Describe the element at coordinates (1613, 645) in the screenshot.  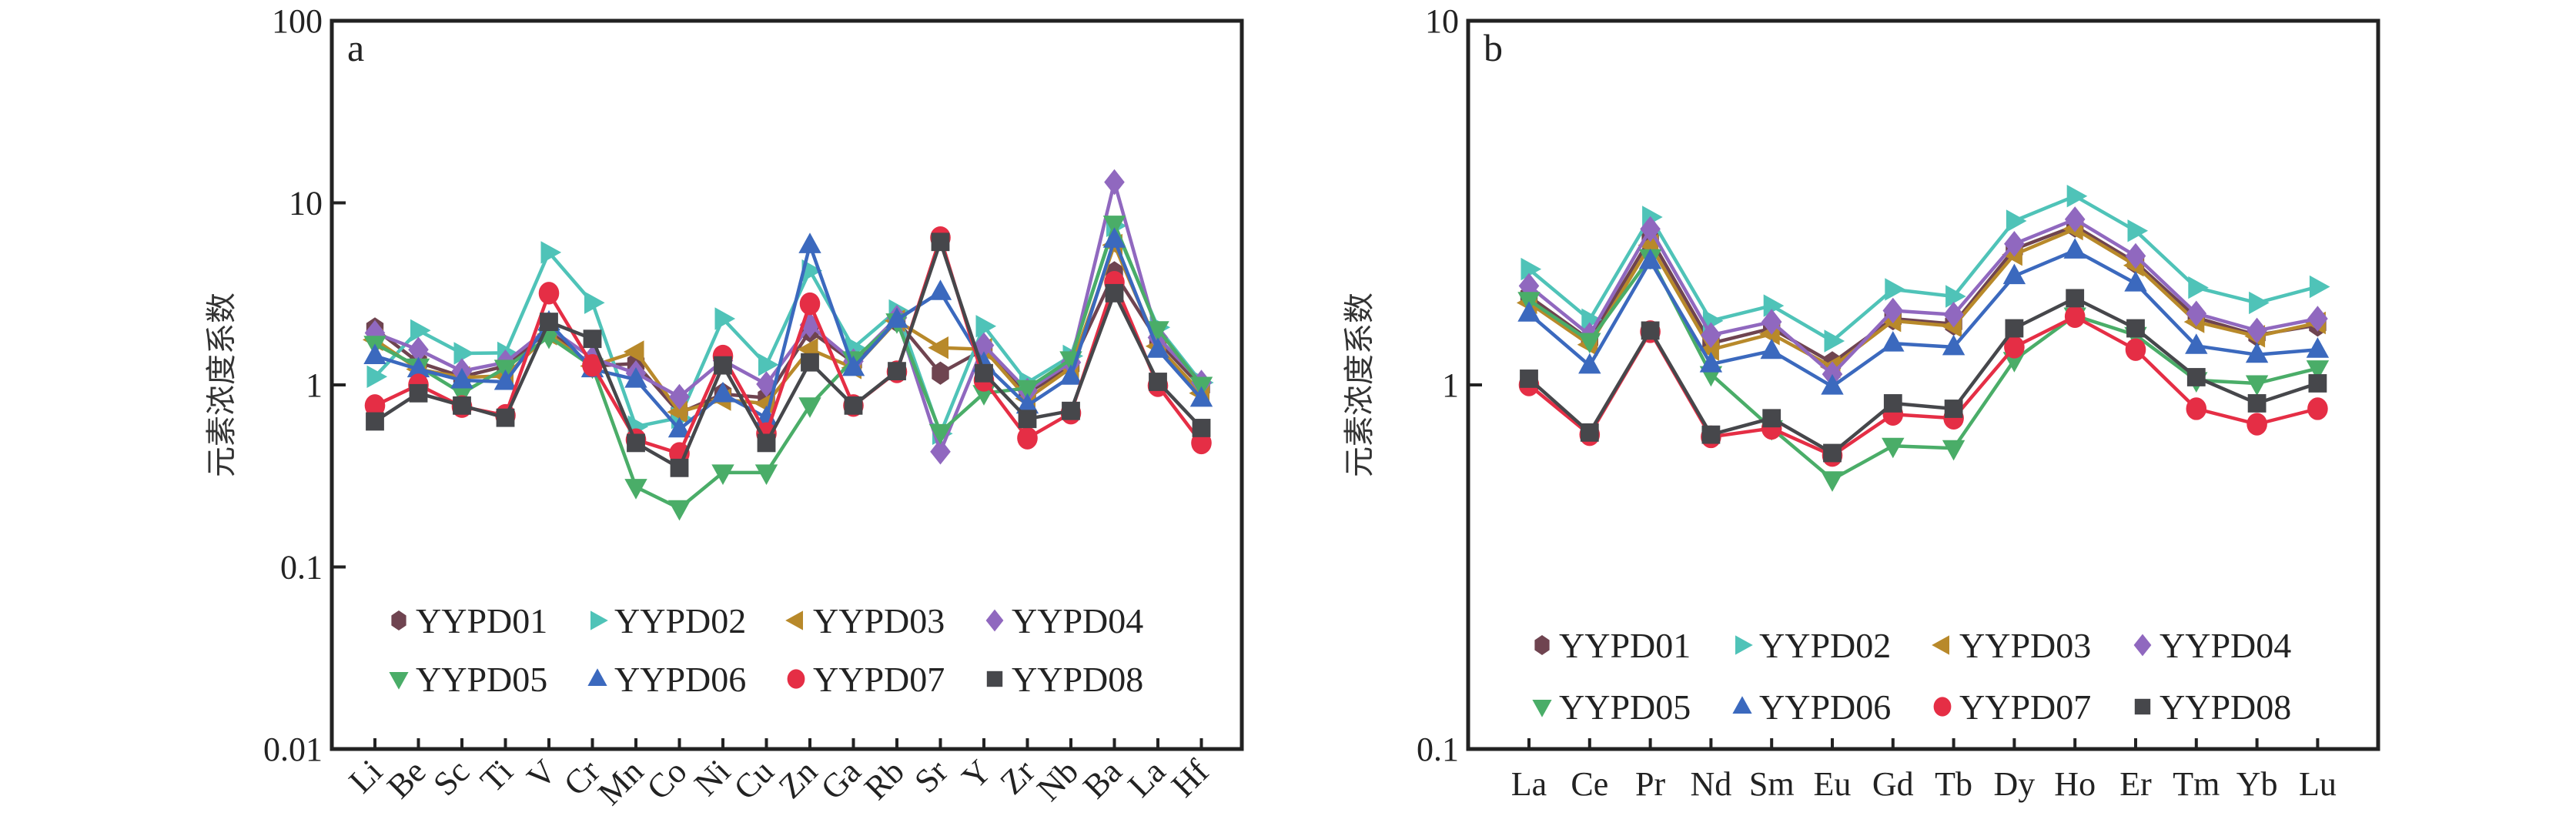
I see `legend-item: YYPD01` at that location.